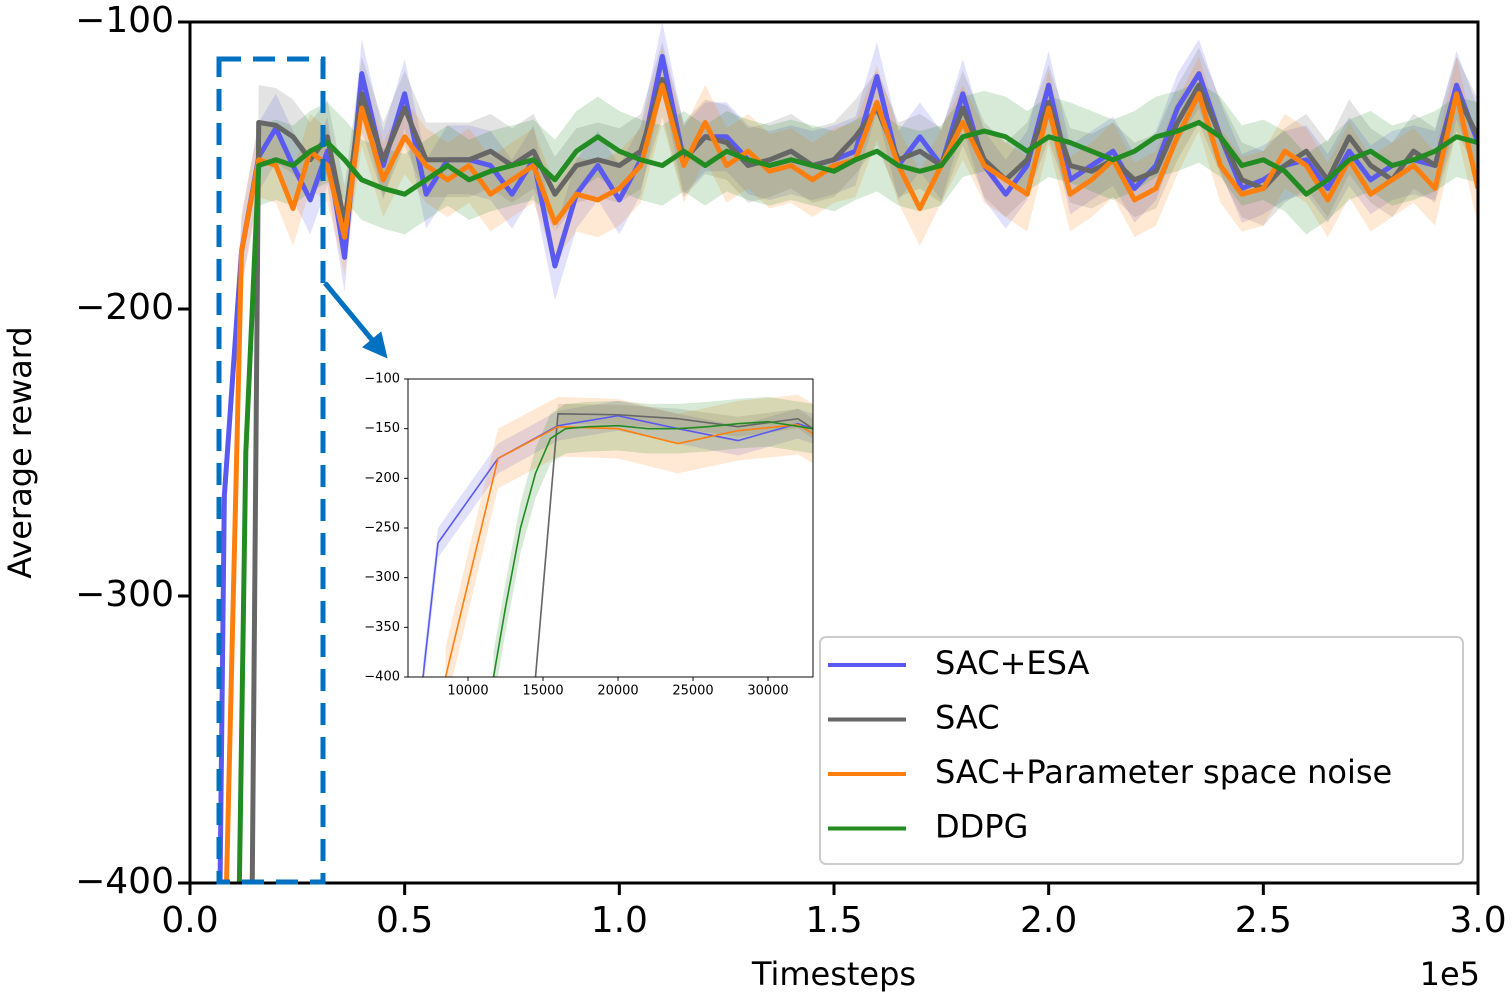 The height and width of the screenshot is (994, 1512). I want to click on x-tick-label: 3.0, so click(1477, 920).